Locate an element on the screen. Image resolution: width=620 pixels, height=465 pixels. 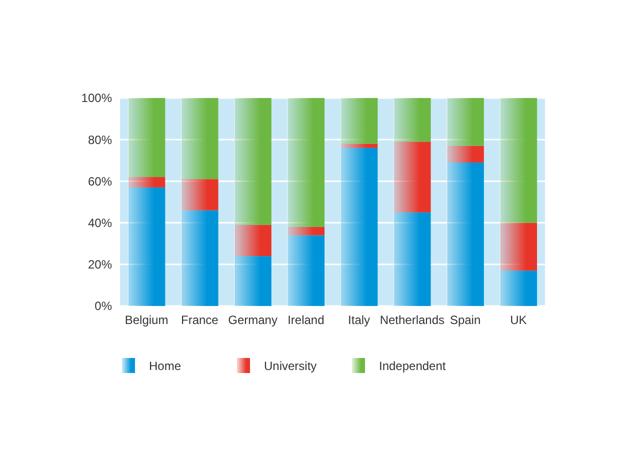
x-tick-label: Spain is located at coordinates (465, 320).